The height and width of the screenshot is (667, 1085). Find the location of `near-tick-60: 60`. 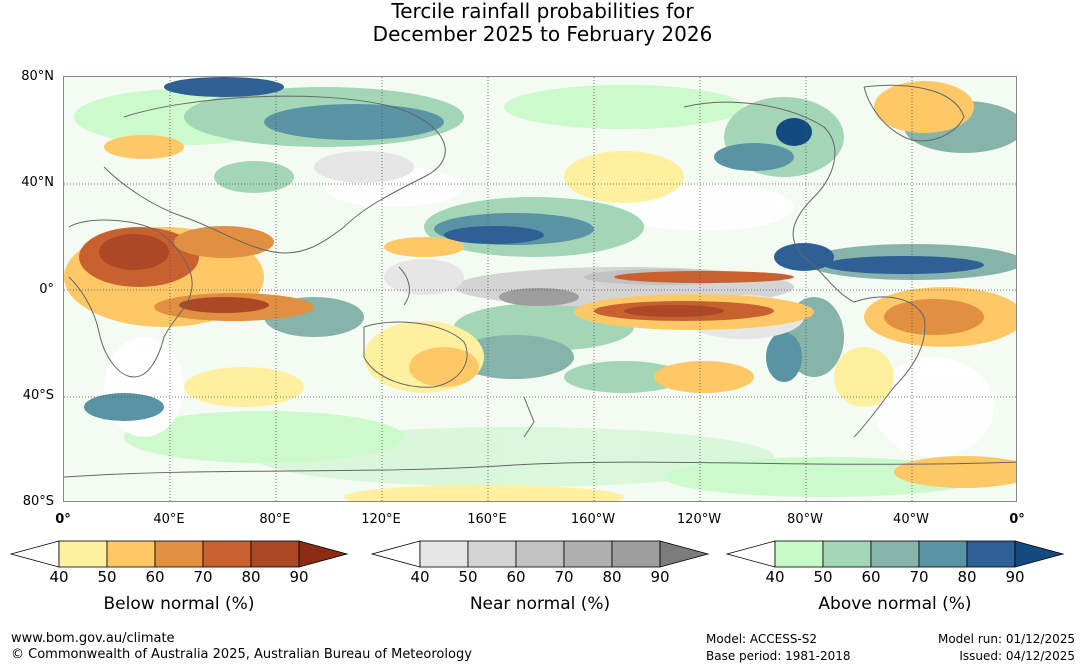

near-tick-60: 60 is located at coordinates (516, 577).